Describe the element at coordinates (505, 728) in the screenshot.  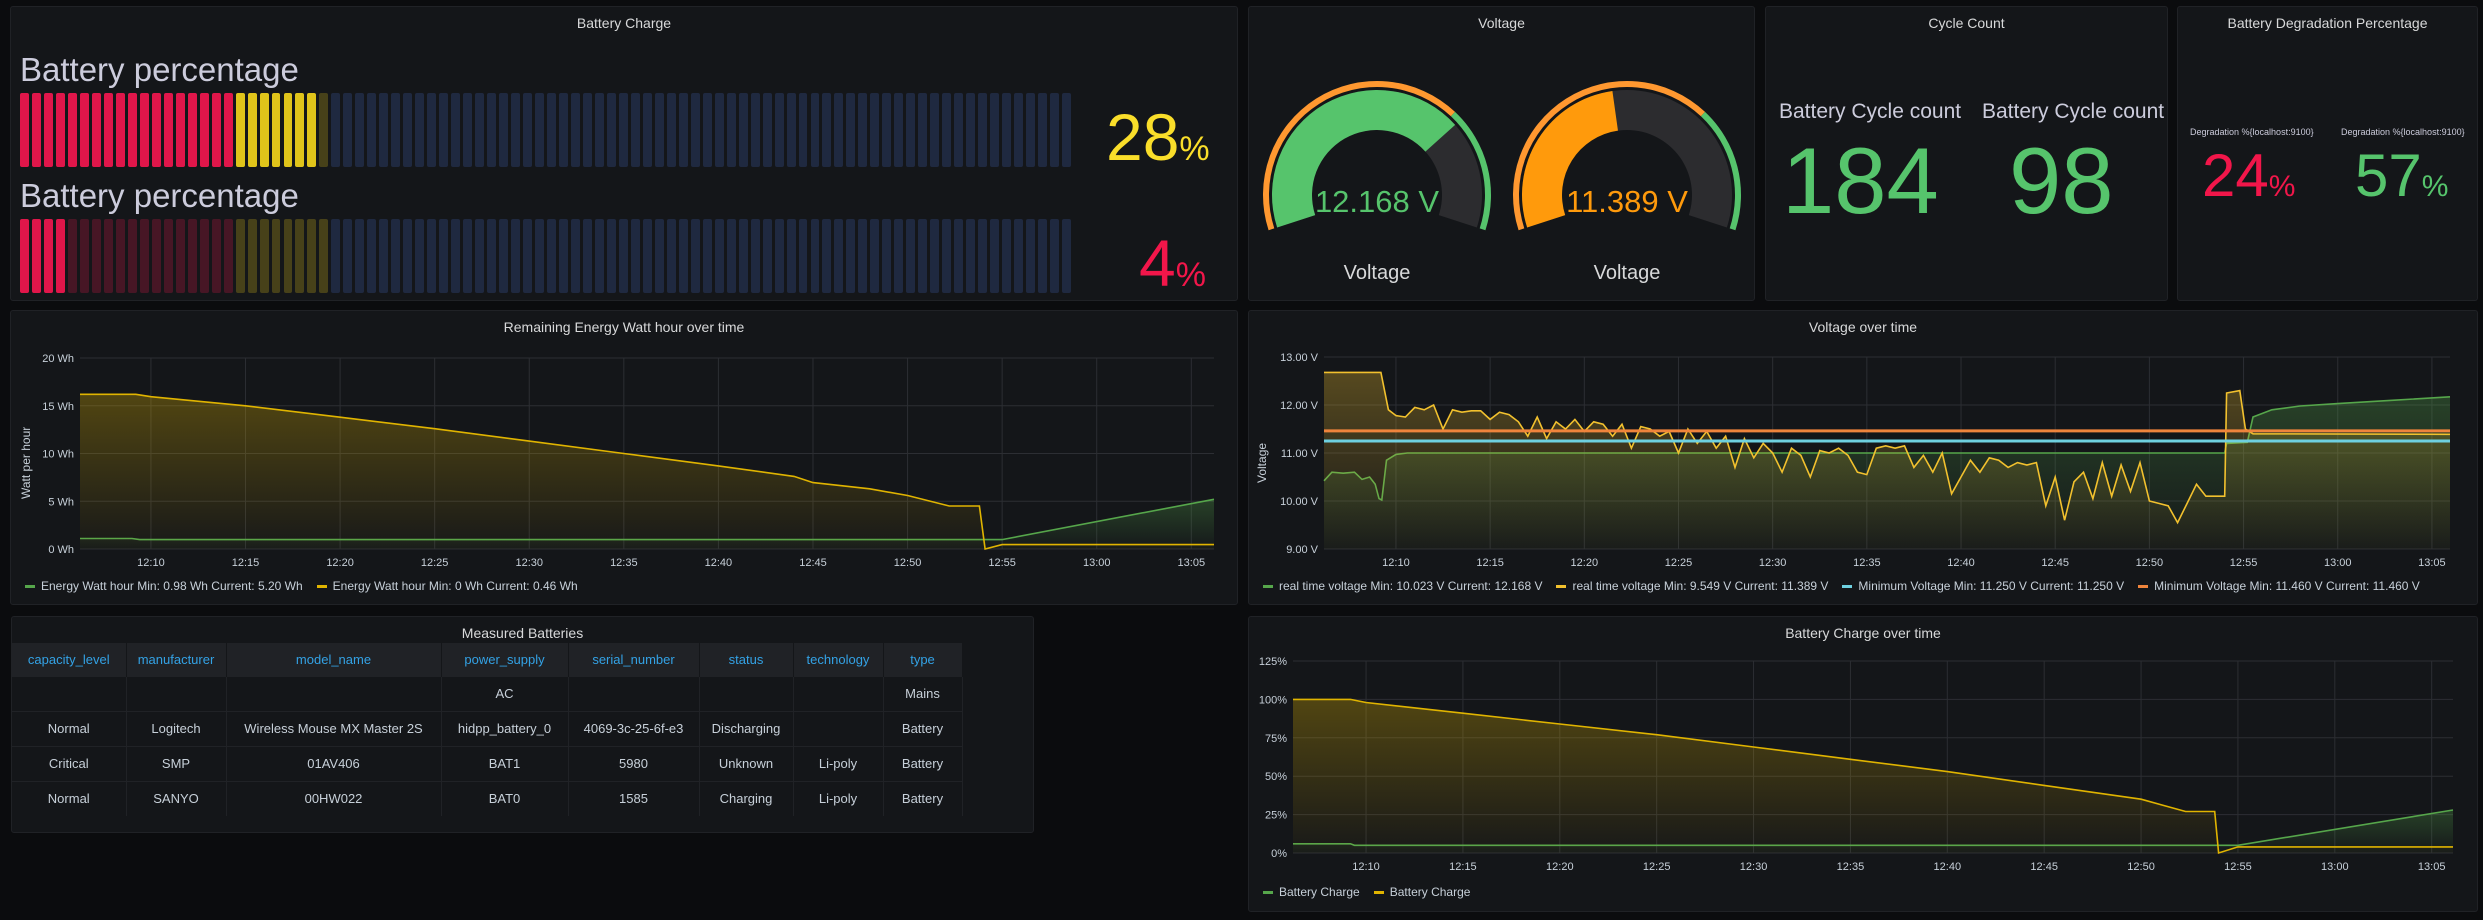
I see `table-cell: hidpp_battery_0` at that location.